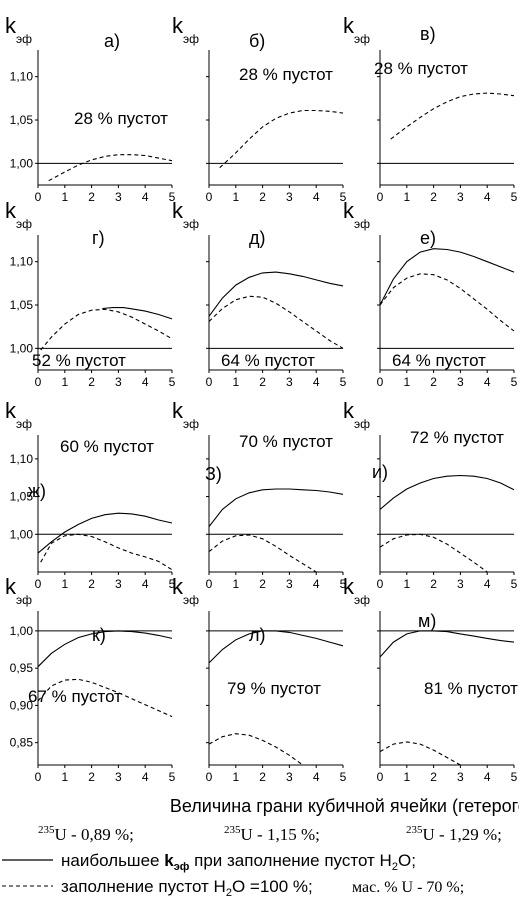 The width and height of the screenshot is (519, 904). What do you see at coordinates (75, 696) in the screenshot?
I see `panel-annotation: 67 % пустот` at bounding box center [75, 696].